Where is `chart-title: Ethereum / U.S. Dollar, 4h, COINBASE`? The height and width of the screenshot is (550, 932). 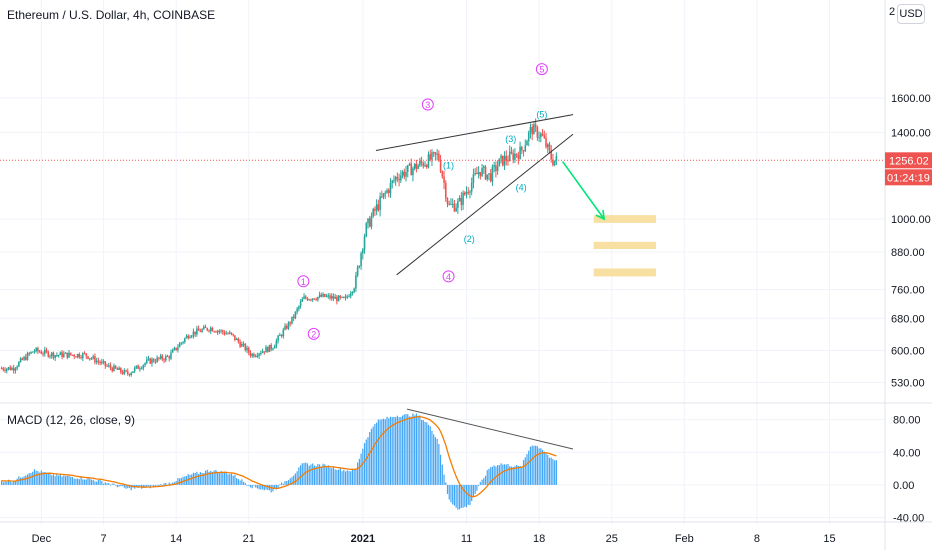 chart-title: Ethereum / U.S. Dollar, 4h, COINBASE is located at coordinates (111, 15).